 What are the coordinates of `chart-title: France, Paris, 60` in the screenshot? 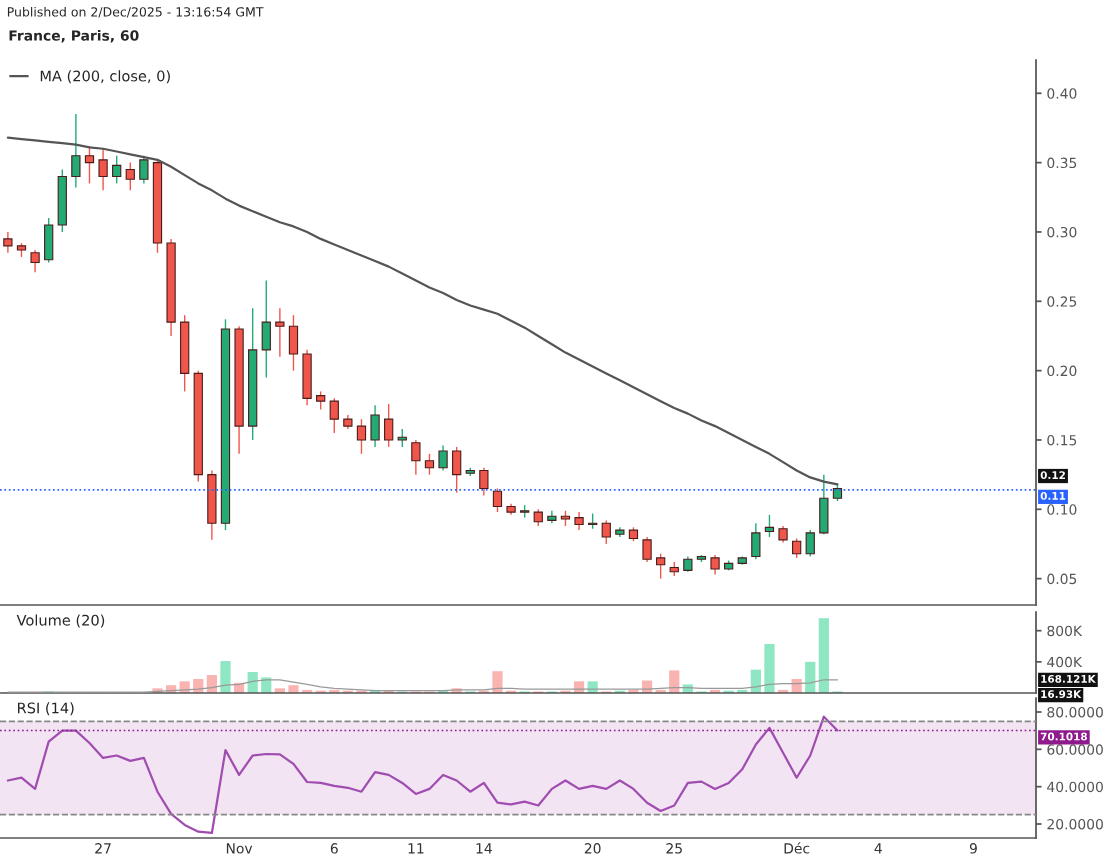 It's located at (74, 36).